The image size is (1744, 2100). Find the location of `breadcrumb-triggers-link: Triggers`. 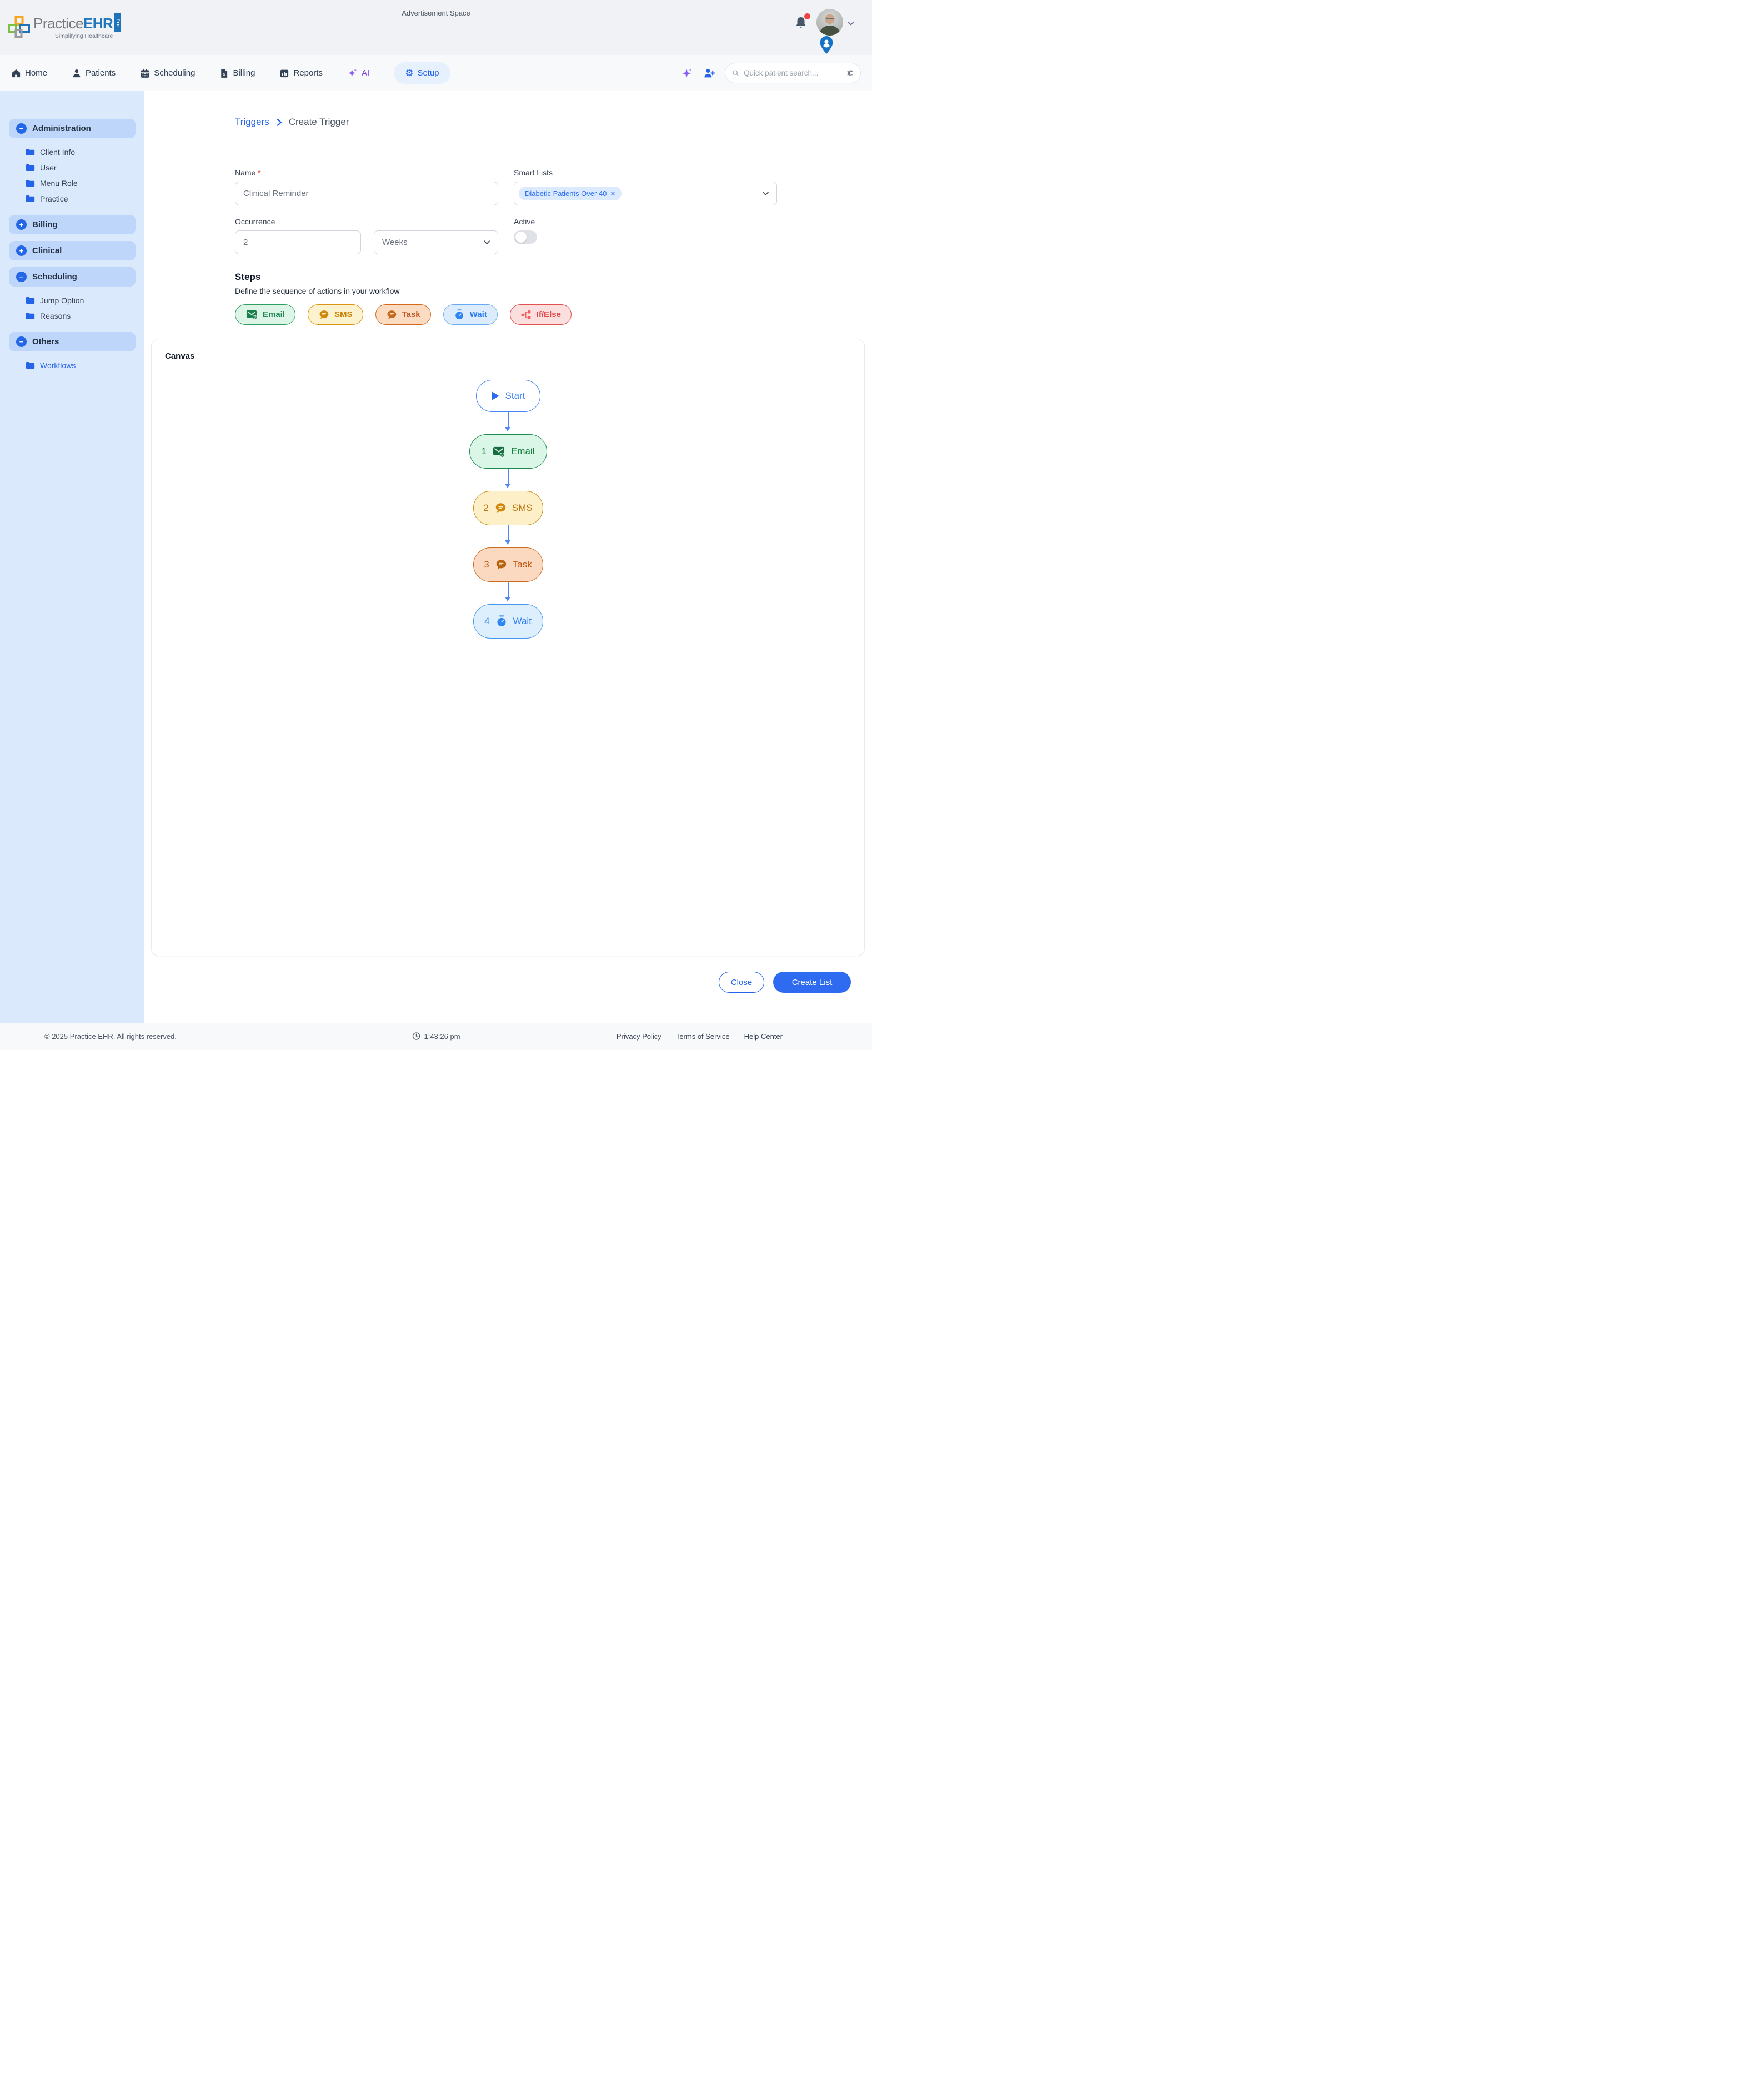

breadcrumb-triggers-link: Triggers is located at coordinates (252, 122).